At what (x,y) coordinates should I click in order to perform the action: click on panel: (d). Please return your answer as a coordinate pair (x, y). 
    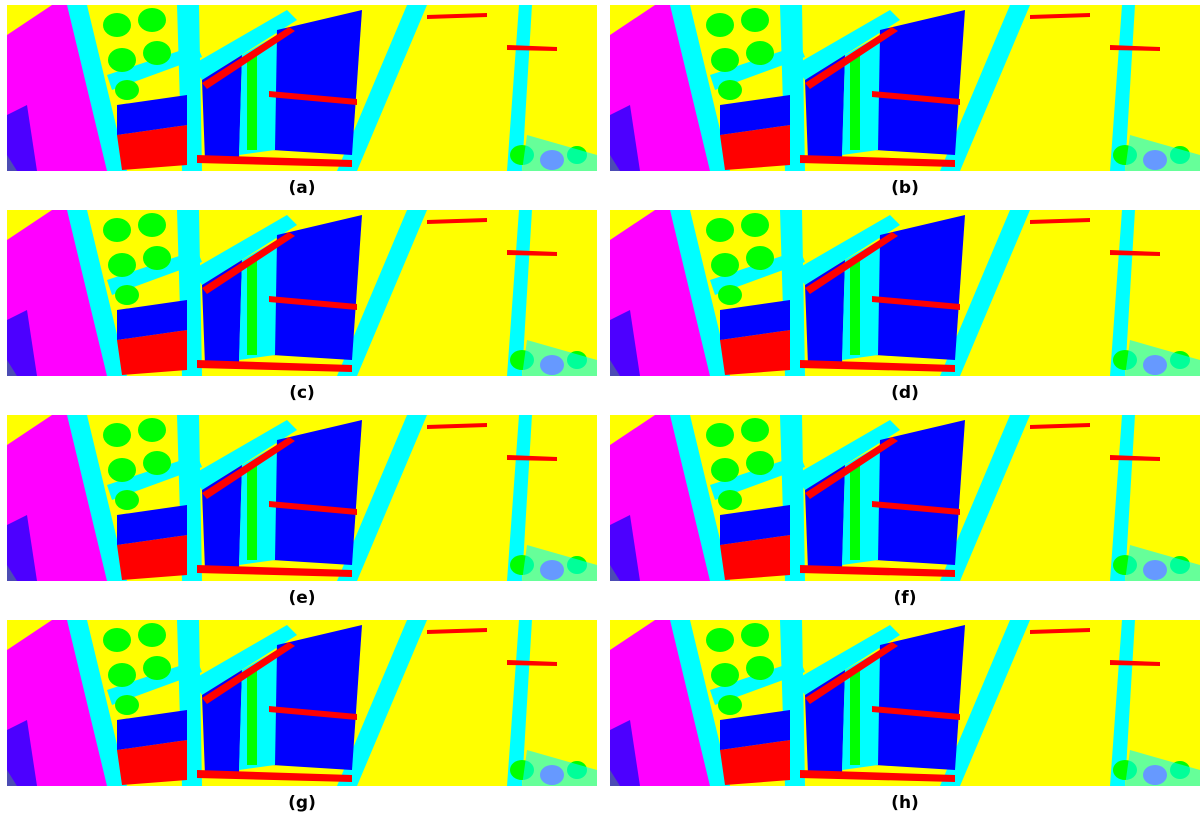
    Looking at the image, I should click on (905, 310).